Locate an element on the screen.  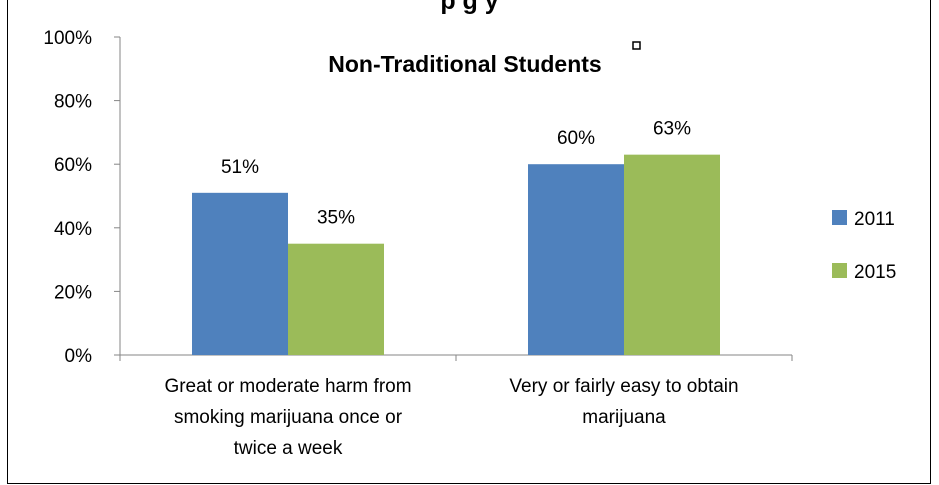
category-label-line: Great or moderate harm from is located at coordinates (287, 386).